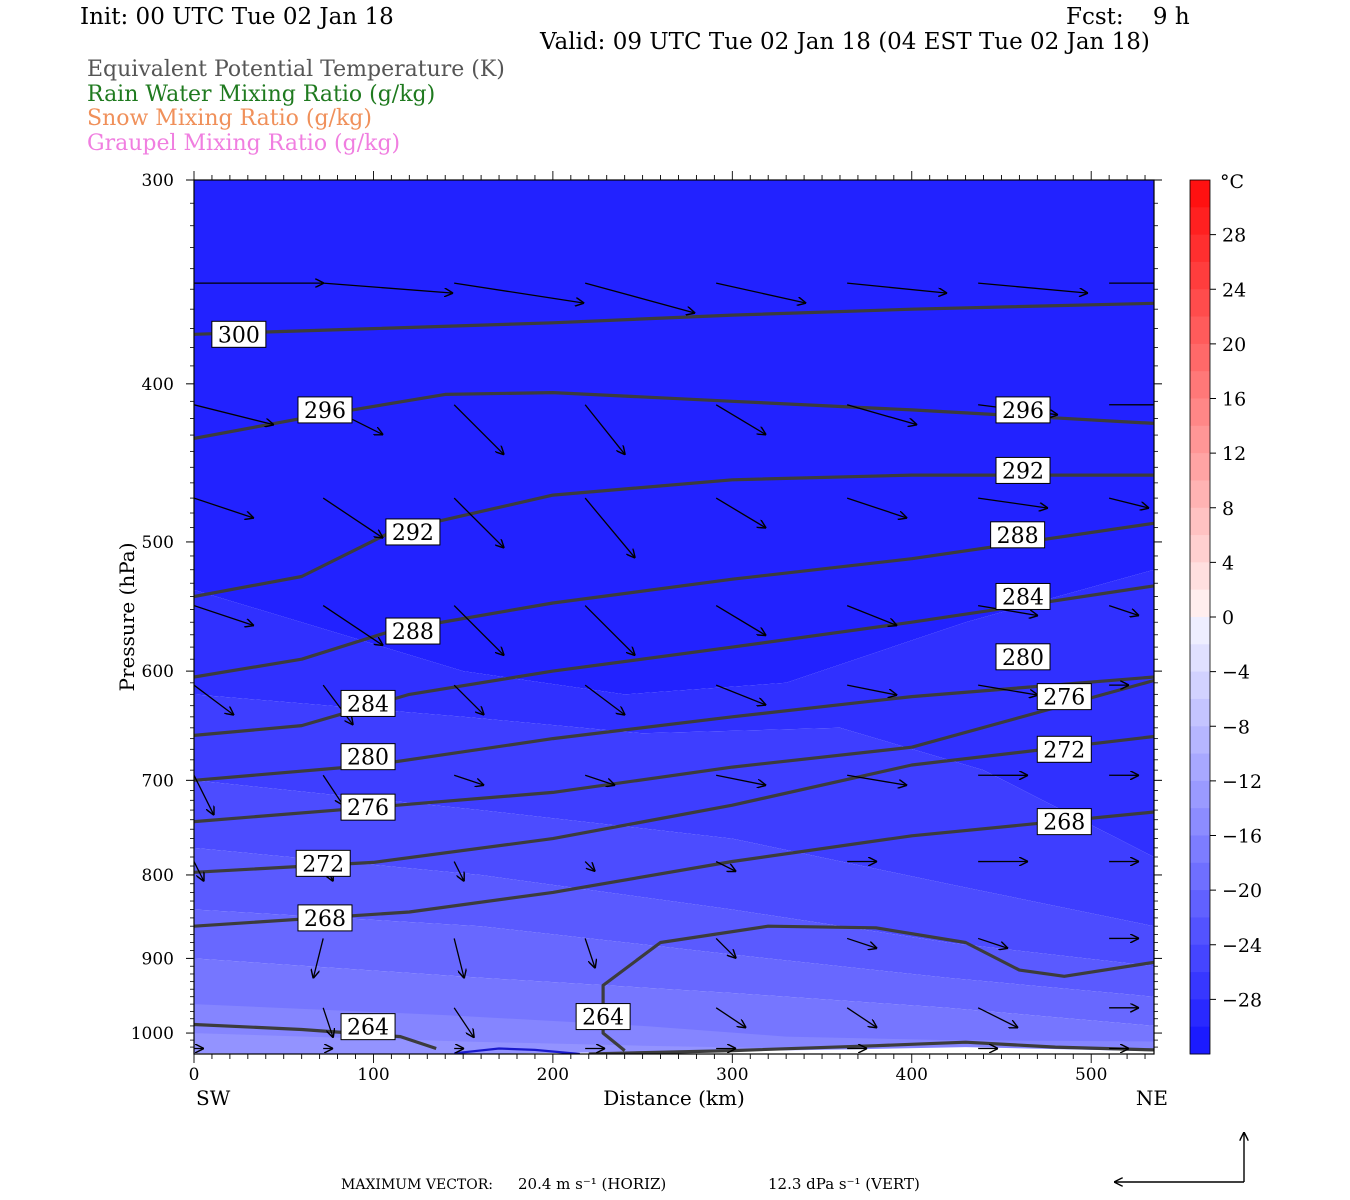  What do you see at coordinates (1023, 471) in the screenshot?
I see `contour-label: 292` at bounding box center [1023, 471].